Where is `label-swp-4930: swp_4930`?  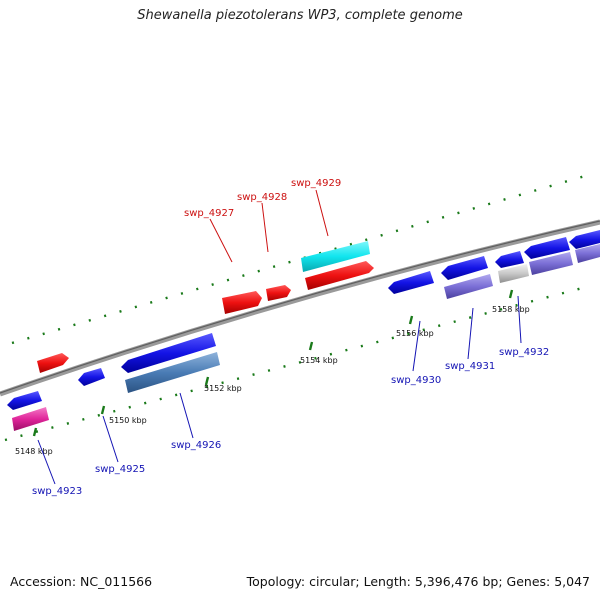 label-swp-4930: swp_4930 is located at coordinates (416, 380).